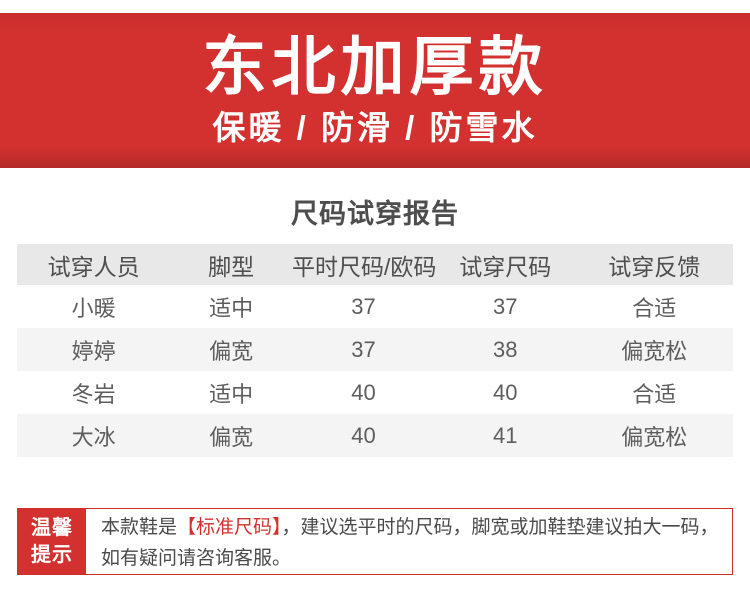 This screenshot has height=605, width=750. What do you see at coordinates (505, 266) in the screenshot?
I see `column-header-tried-size: 试穿尺码` at bounding box center [505, 266].